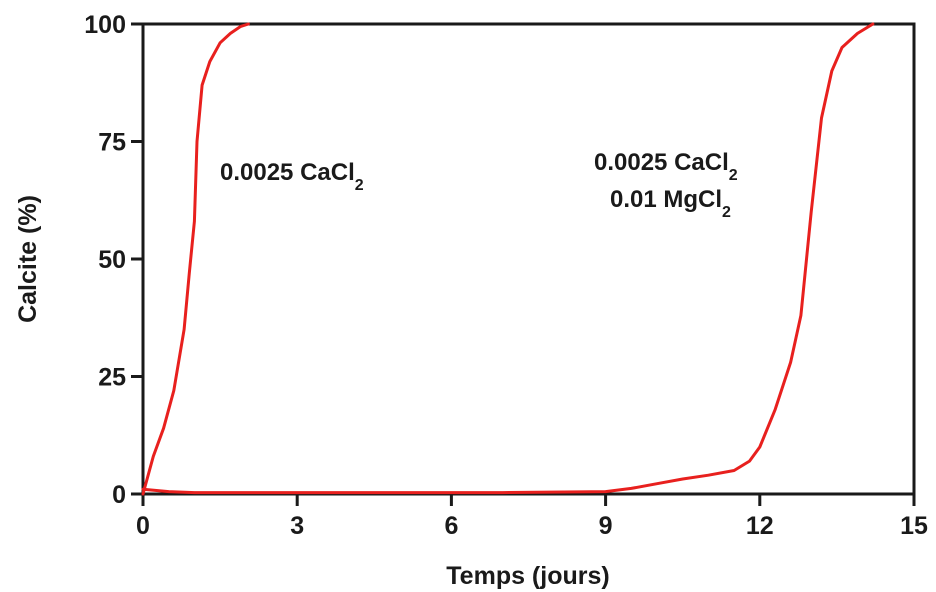 The image size is (936, 592). Describe the element at coordinates (666, 185) in the screenshot. I see `annotation-cacl2-mgcl2: 0.0025 CaCl2 0.01 MgCl2` at that location.